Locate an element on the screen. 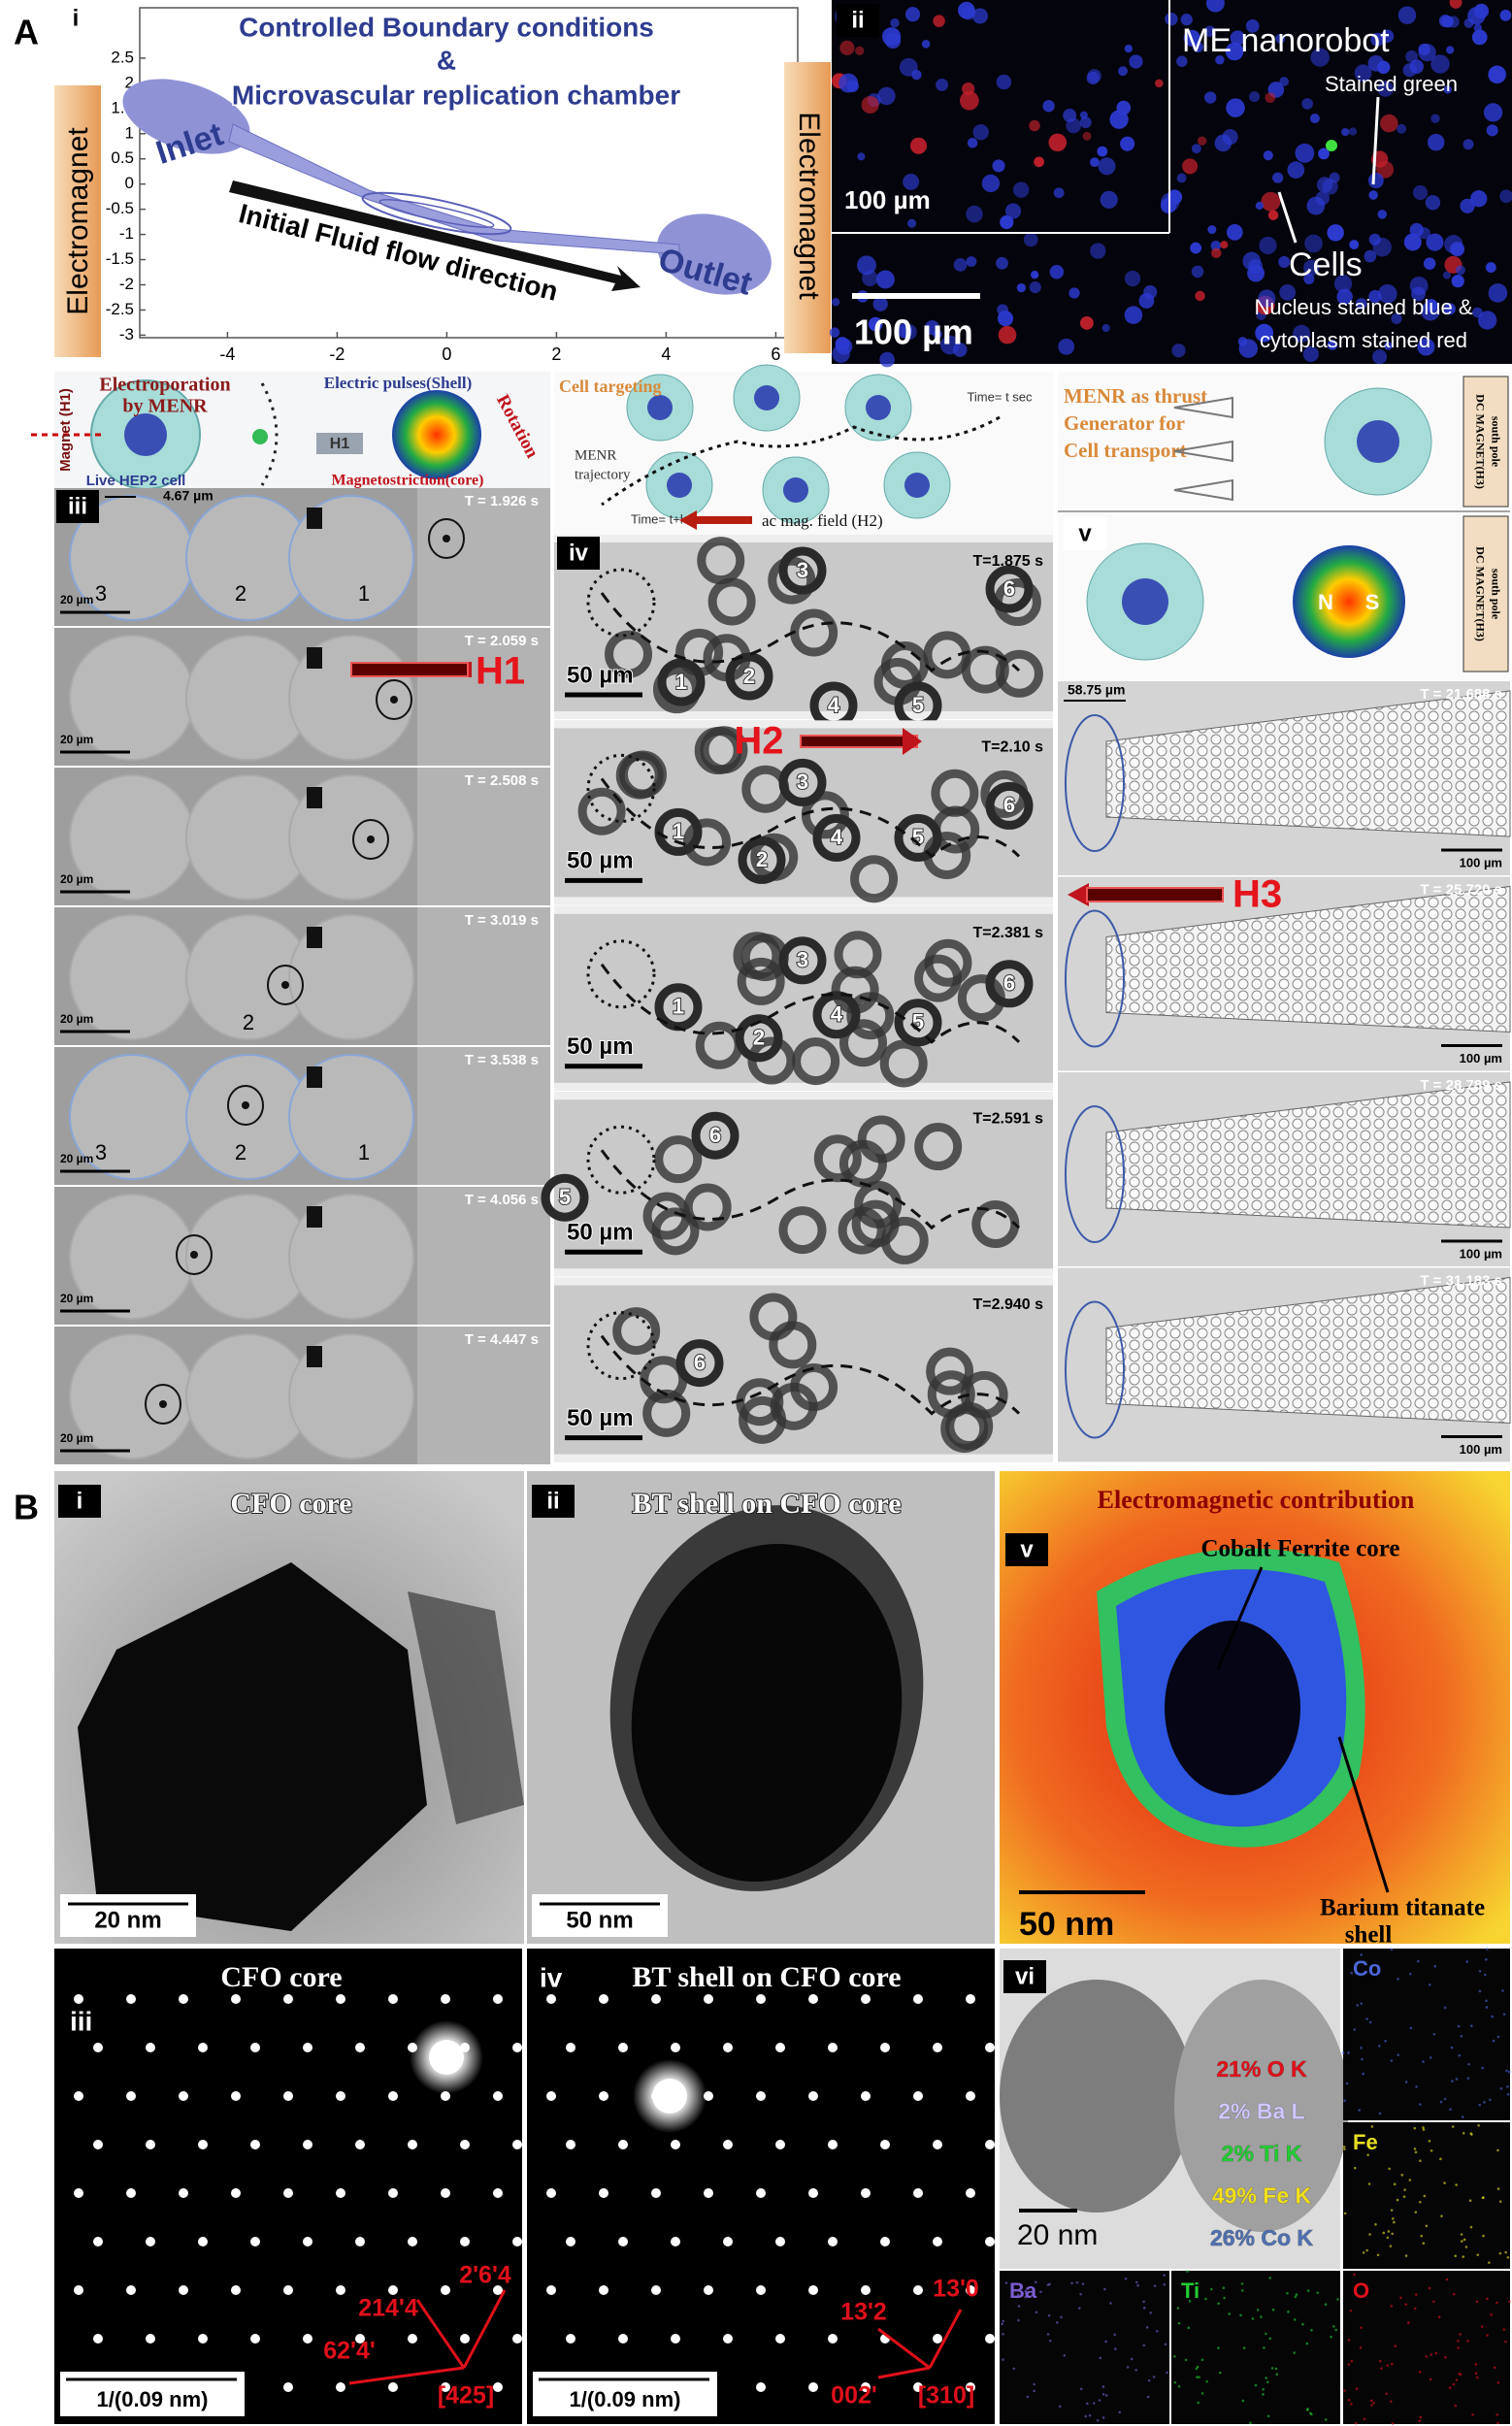 This screenshot has width=1512, height=2426. magnet-label: Electromagnet is located at coordinates (78, 221).